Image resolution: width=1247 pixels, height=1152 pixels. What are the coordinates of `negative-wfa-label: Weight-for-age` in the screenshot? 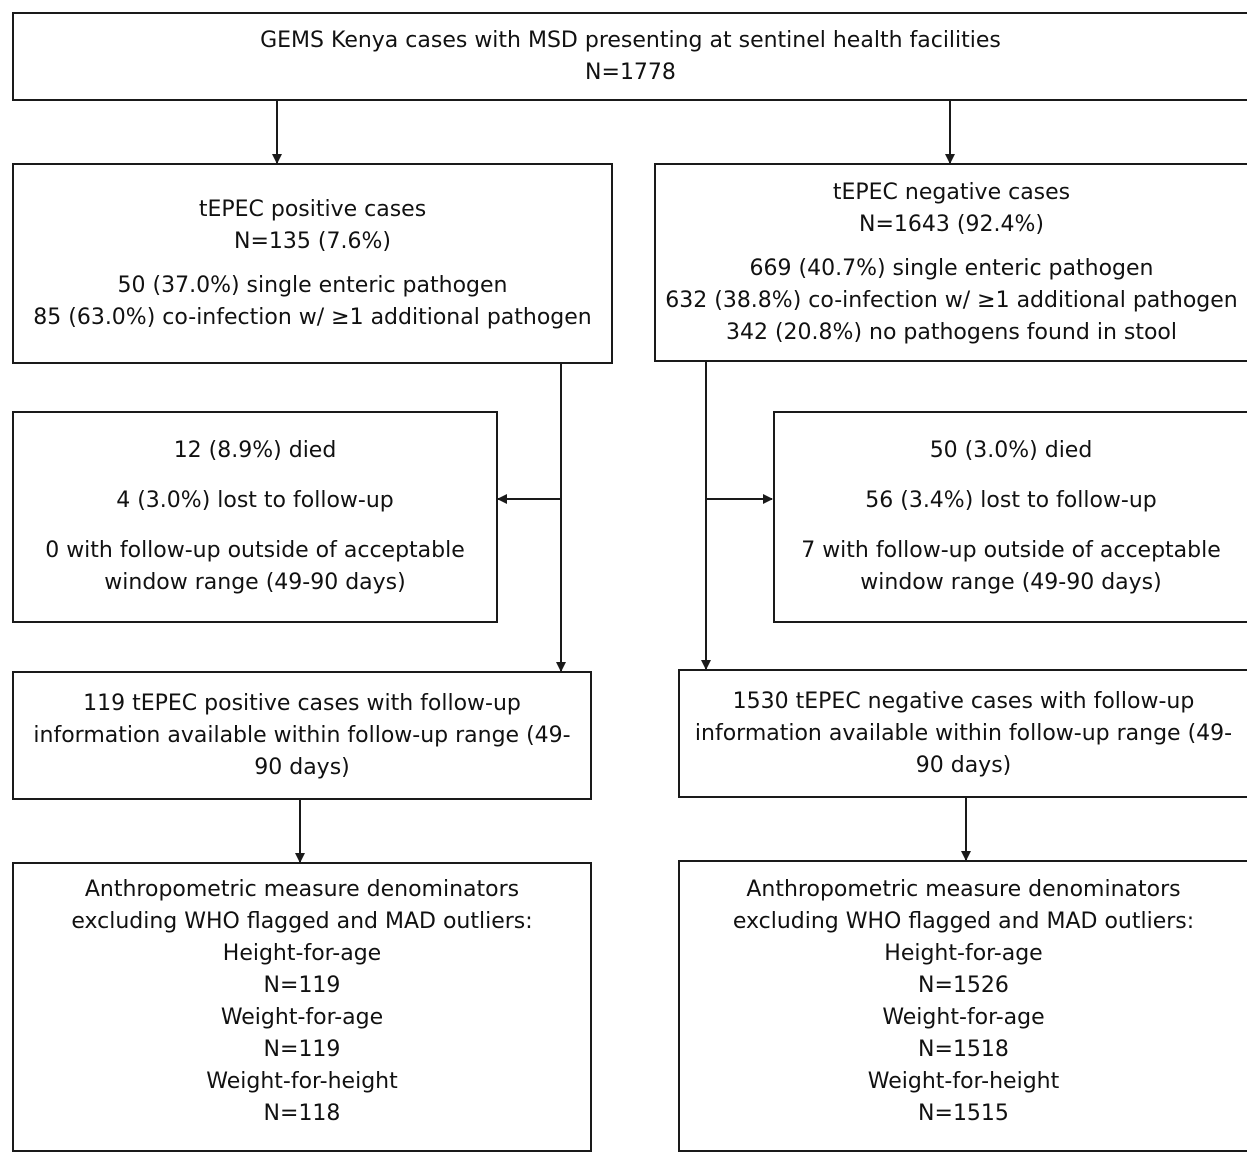 It's located at (963, 1017).